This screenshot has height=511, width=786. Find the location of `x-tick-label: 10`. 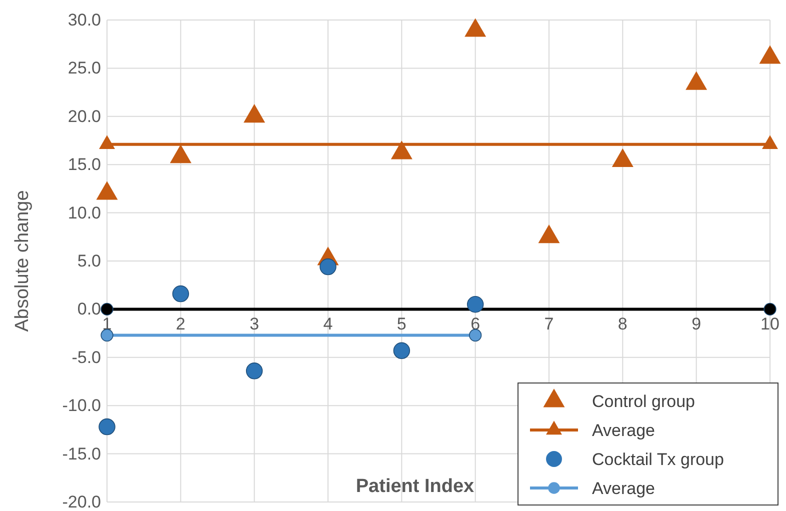

x-tick-label: 10 is located at coordinates (770, 324).